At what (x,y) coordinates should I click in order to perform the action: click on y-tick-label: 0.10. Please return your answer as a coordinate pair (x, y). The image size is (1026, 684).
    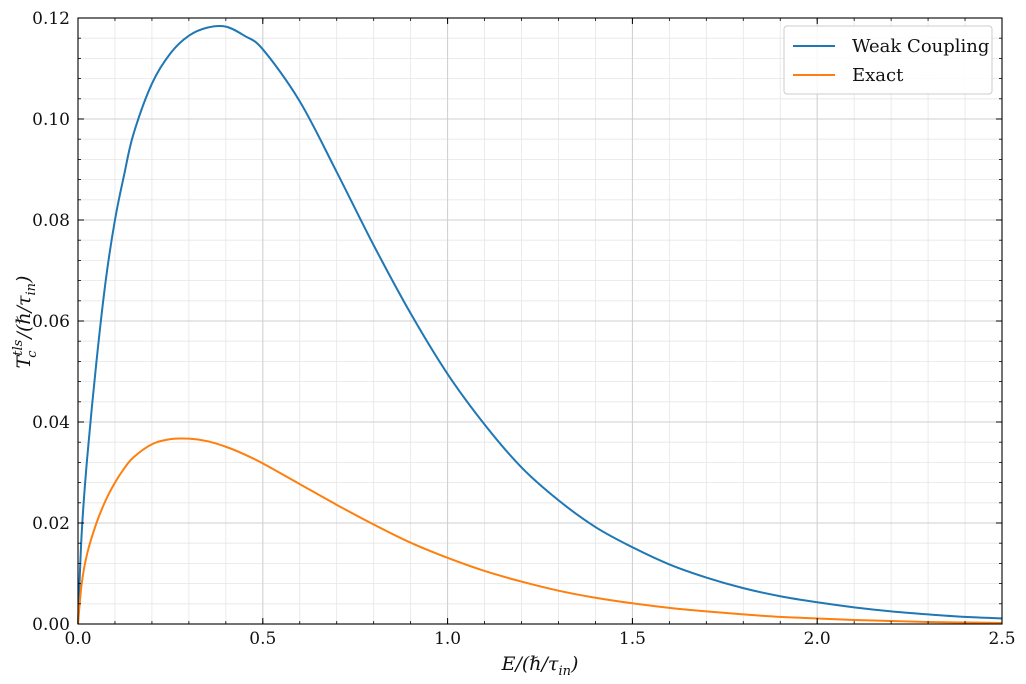
    Looking at the image, I should click on (51, 120).